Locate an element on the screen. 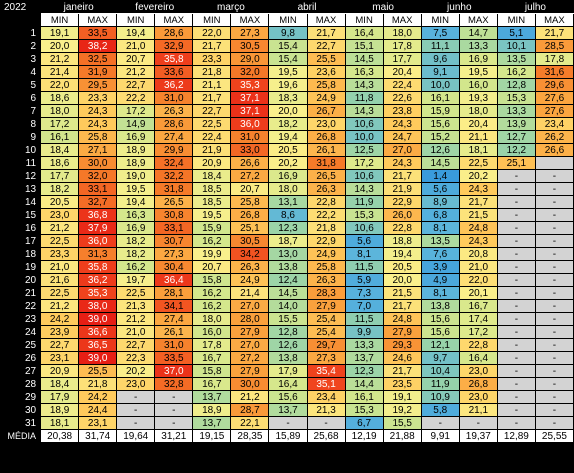 This screenshot has height=473, width=574. max-temp-cell: 17,2 is located at coordinates (478, 332).